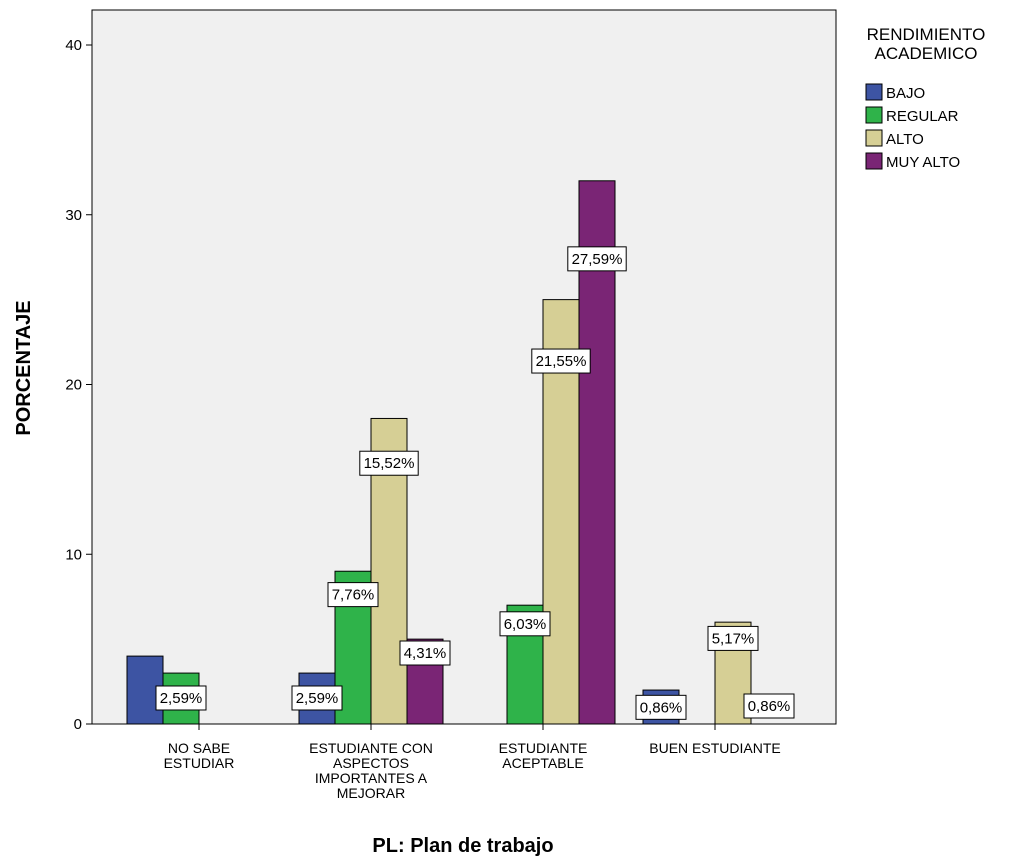 The width and height of the screenshot is (1009, 860). I want to click on y-tick-label: 0, so click(78, 724).